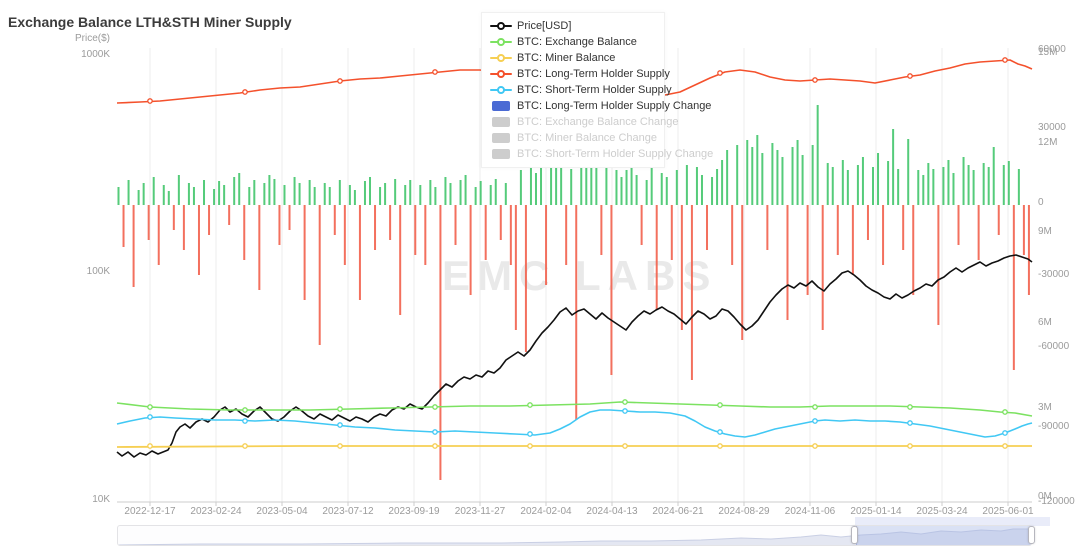  What do you see at coordinates (600, 106) in the screenshot?
I see `legend-item-btc-long-term-holder-supply-change: BTC: Long-Term Holder Supply Change` at bounding box center [600, 106].